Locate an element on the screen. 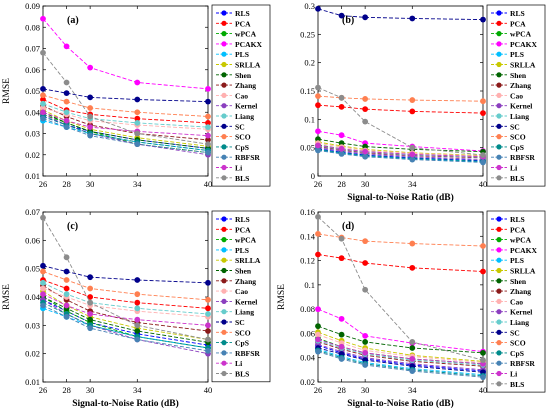  x-tick-label: 28 is located at coordinates (66, 390).